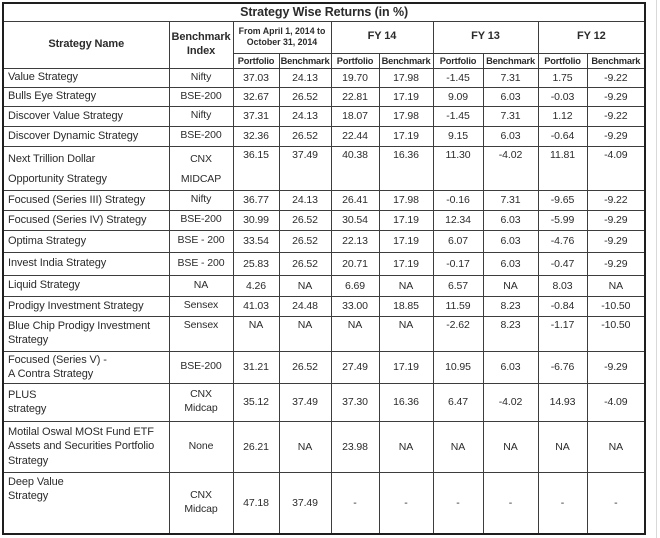  What do you see at coordinates (355, 306) in the screenshot?
I see `value-cell: 33.00` at bounding box center [355, 306].